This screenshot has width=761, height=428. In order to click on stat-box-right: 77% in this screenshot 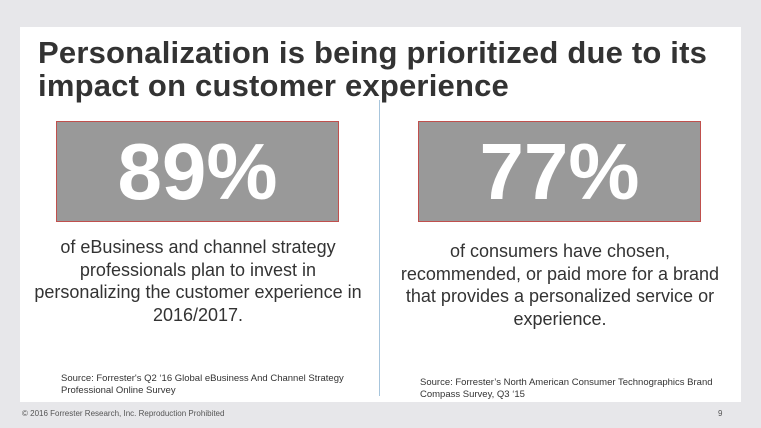, I will do `click(559, 171)`.